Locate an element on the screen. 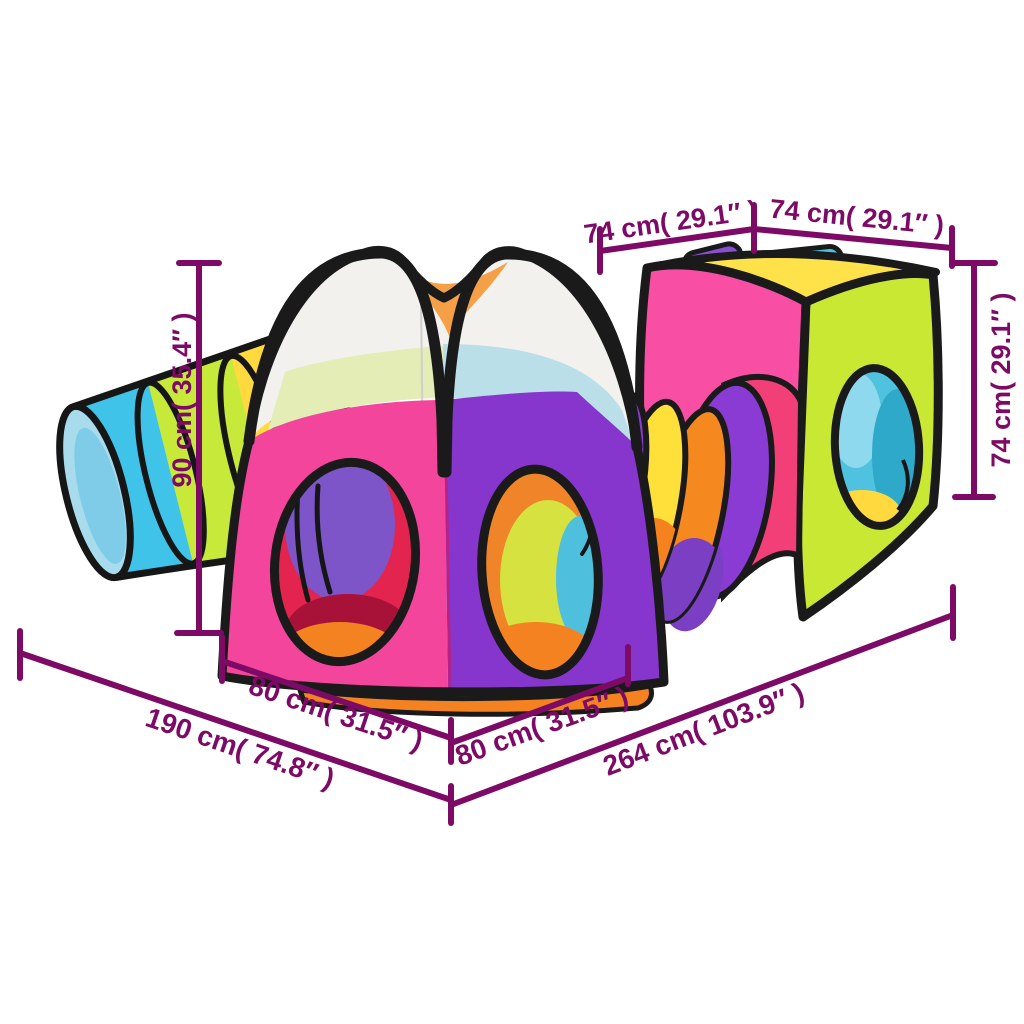 This screenshot has width=1024, height=1024. line-pyramid-depth is located at coordinates (336, 699).